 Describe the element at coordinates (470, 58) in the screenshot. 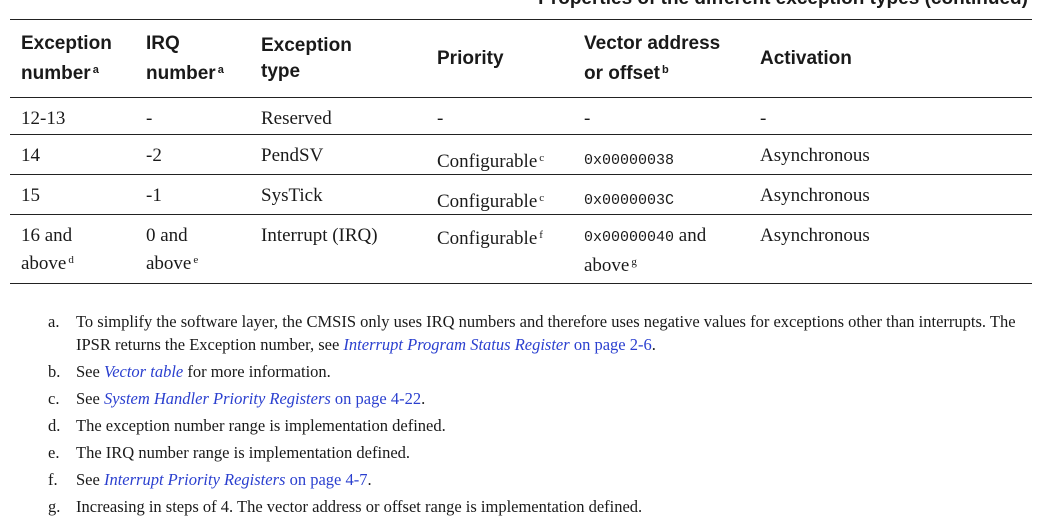

I see `header-priority: Priority` at that location.